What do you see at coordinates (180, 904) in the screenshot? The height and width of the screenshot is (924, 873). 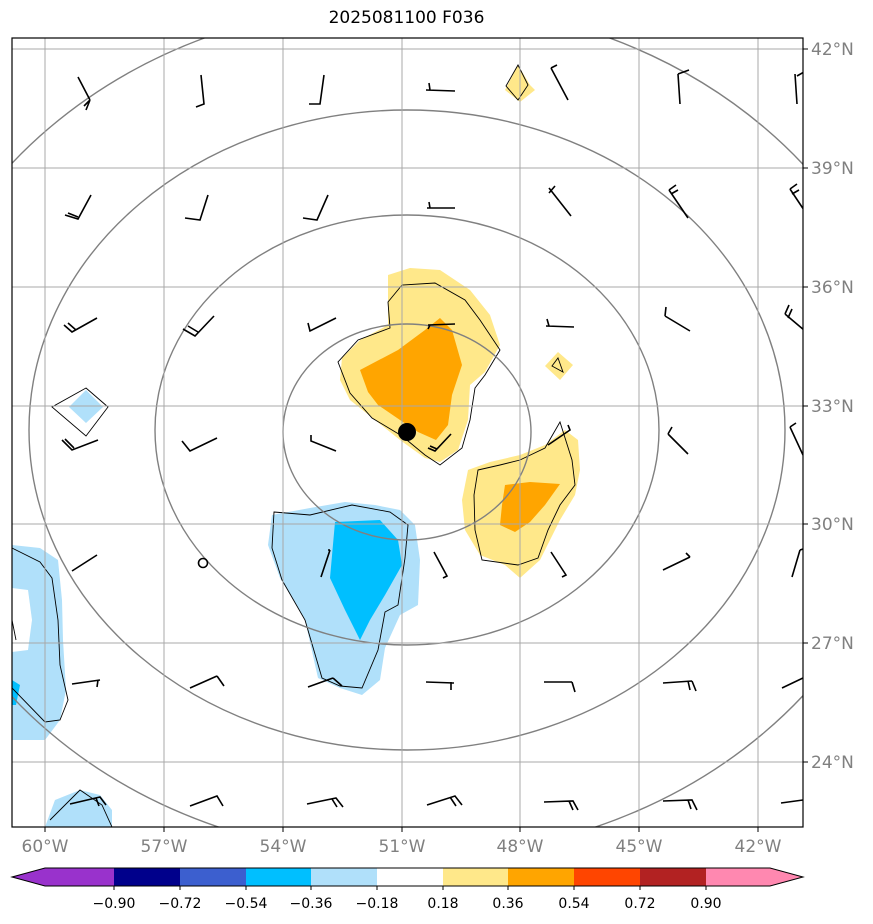 I see `colorbar-tick-label: −0.72` at bounding box center [180, 904].